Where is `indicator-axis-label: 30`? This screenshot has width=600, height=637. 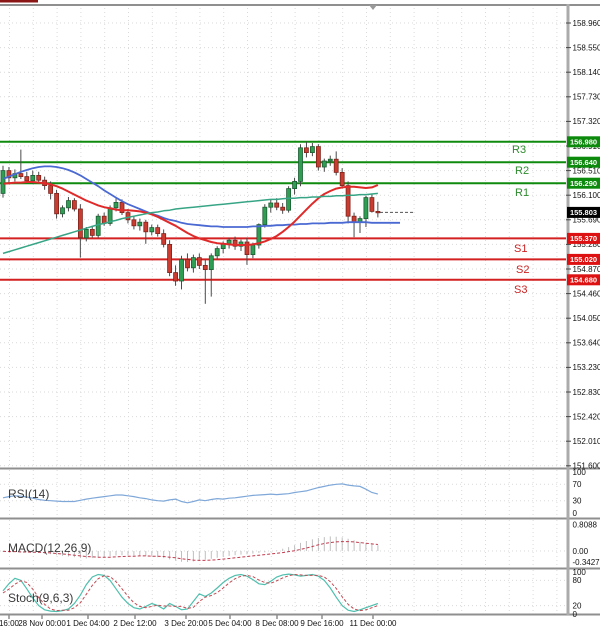 indicator-axis-label: 30 is located at coordinates (577, 501).